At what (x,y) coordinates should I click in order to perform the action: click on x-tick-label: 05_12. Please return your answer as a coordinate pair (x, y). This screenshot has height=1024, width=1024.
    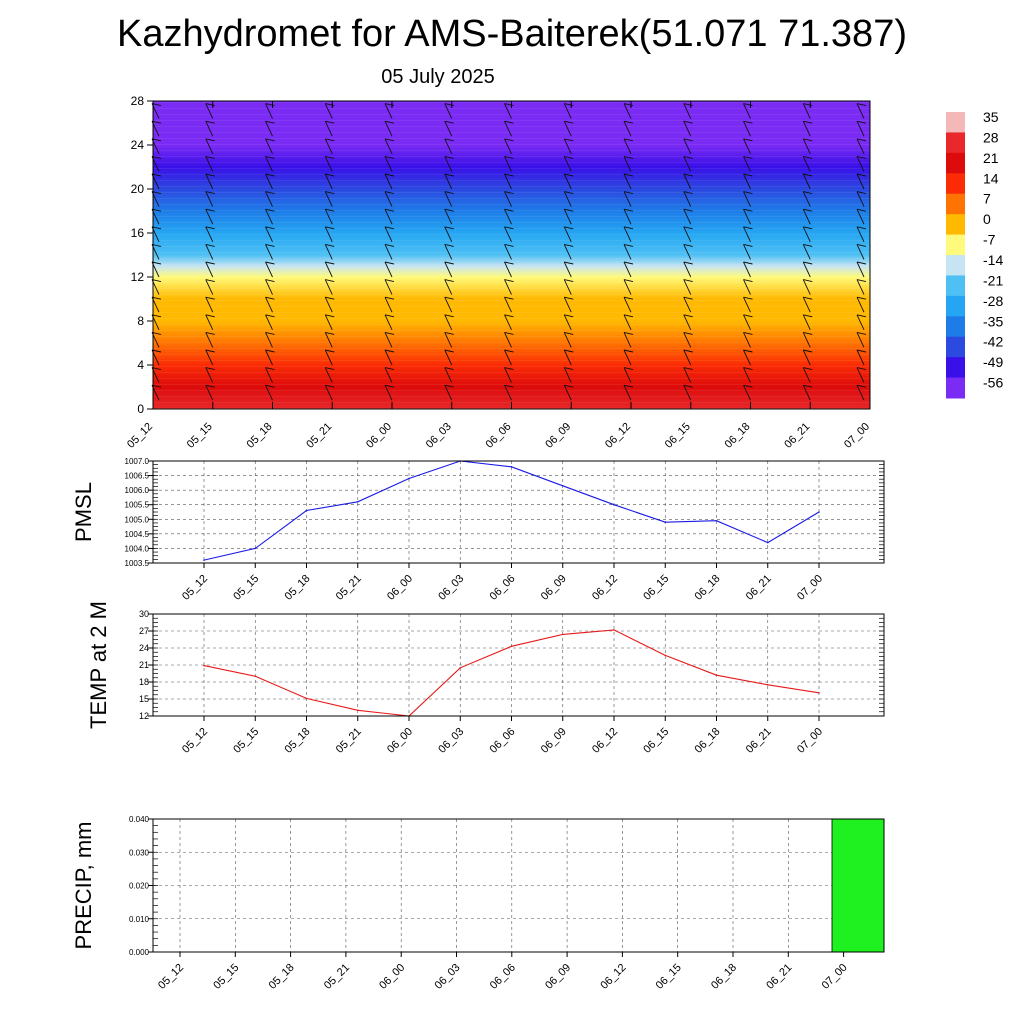
    Looking at the image, I should click on (171, 977).